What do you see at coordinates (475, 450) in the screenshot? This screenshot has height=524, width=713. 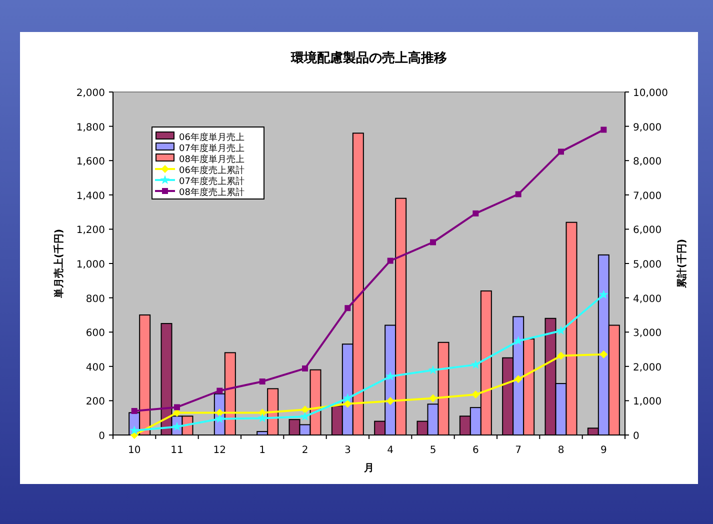 I see `x-tick-label: 6` at bounding box center [475, 450].